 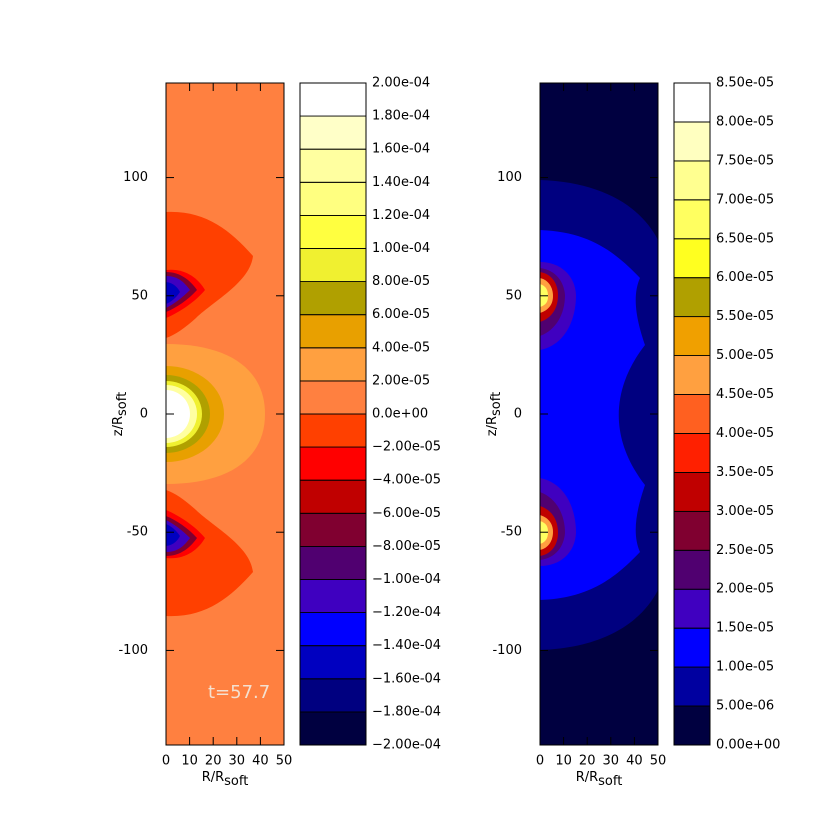 I want to click on colorbar-label: 7.50e-05, so click(x=745, y=160).